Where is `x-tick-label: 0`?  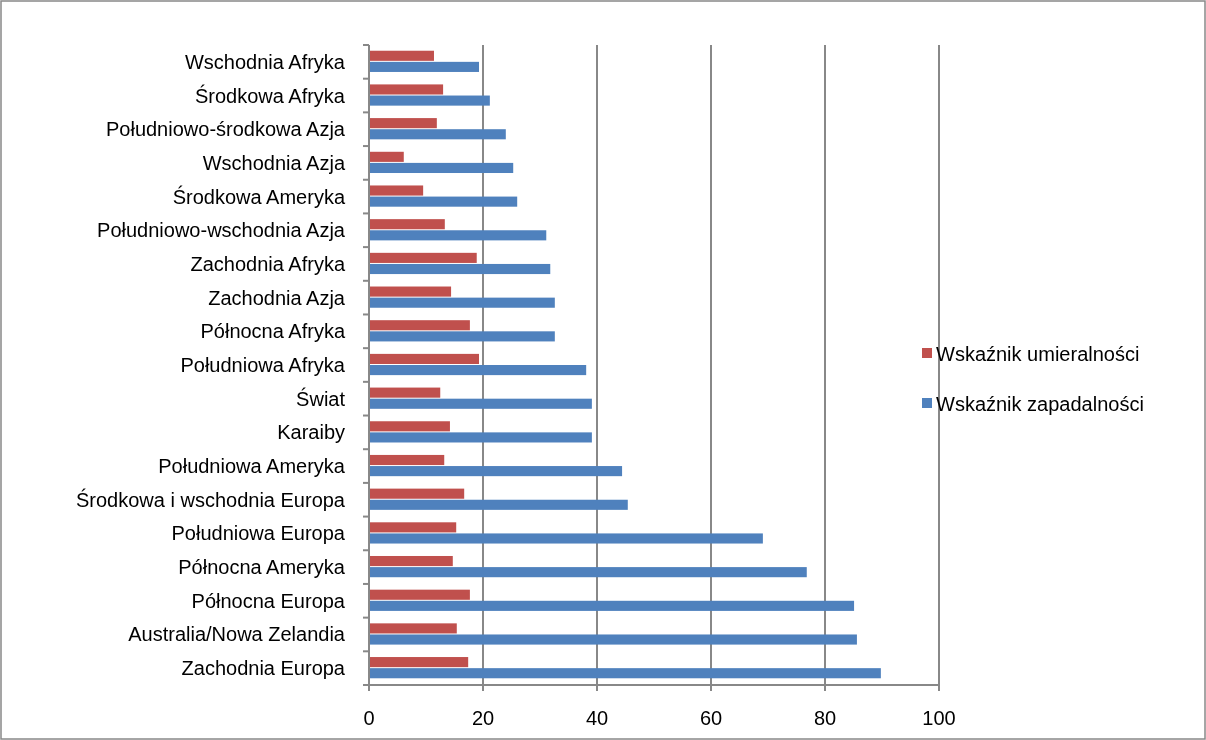
x-tick-label: 0 is located at coordinates (369, 718).